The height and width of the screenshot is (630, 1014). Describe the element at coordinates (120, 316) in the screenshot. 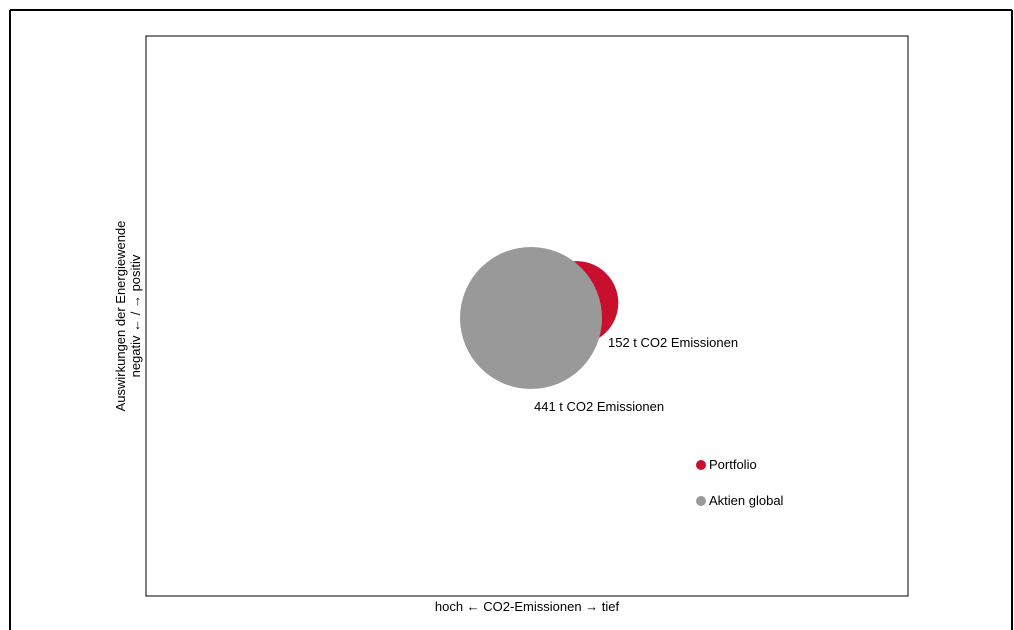

I see `y-axis-label-title: Auswirkungen der Energiewende` at that location.